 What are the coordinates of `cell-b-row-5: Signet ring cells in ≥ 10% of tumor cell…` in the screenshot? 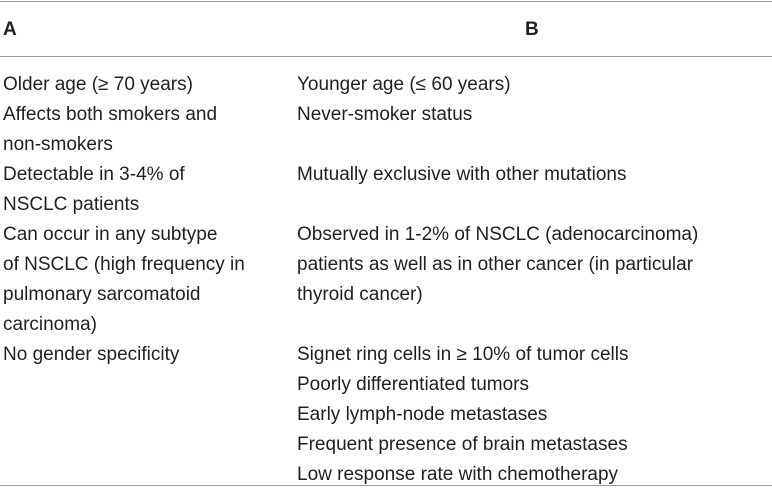 It's located at (463, 414).